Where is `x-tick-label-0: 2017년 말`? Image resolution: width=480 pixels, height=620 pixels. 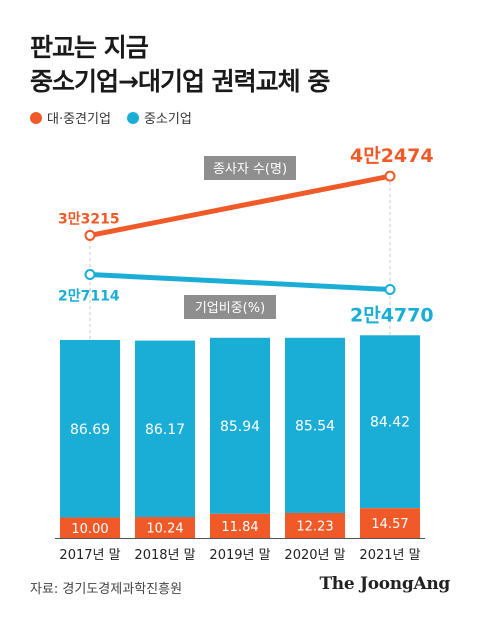
x-tick-label-0: 2017년 말 is located at coordinates (89, 555).